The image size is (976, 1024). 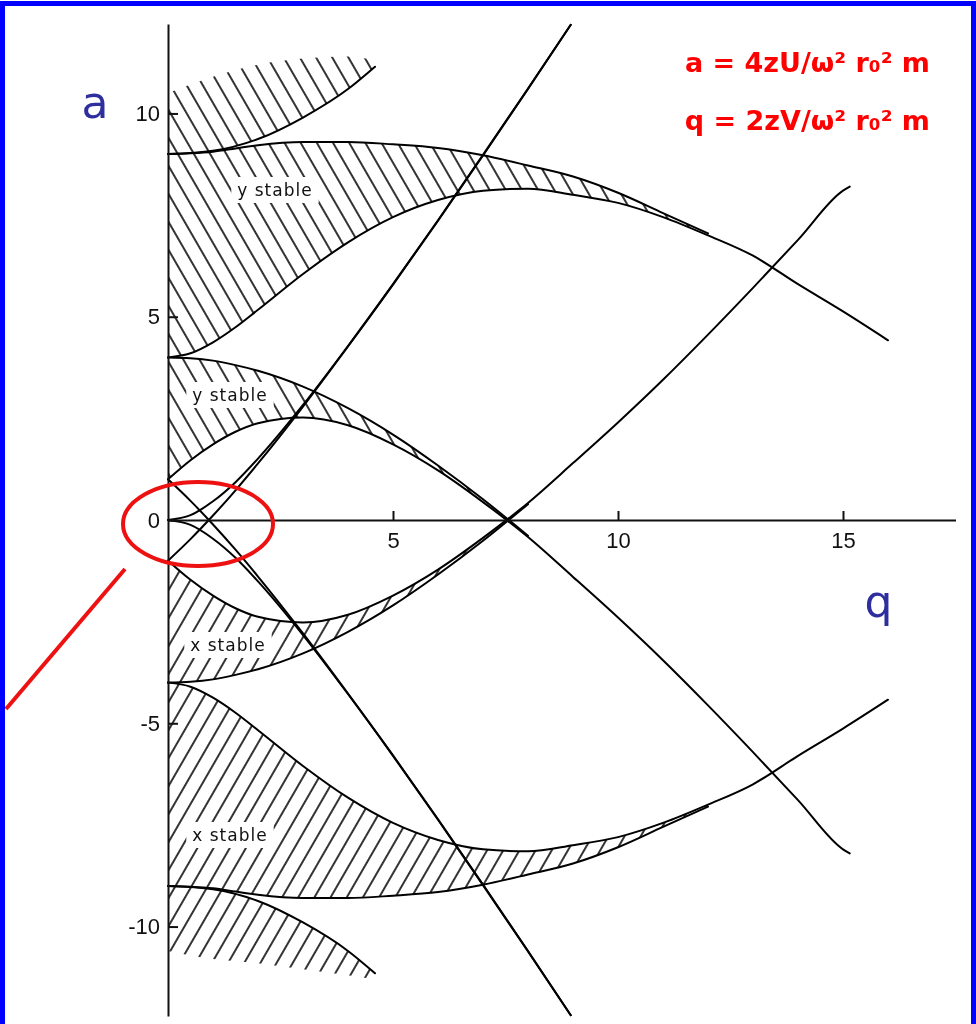 What do you see at coordinates (878, 601) in the screenshot?
I see `x-axis-title: q` at bounding box center [878, 601].